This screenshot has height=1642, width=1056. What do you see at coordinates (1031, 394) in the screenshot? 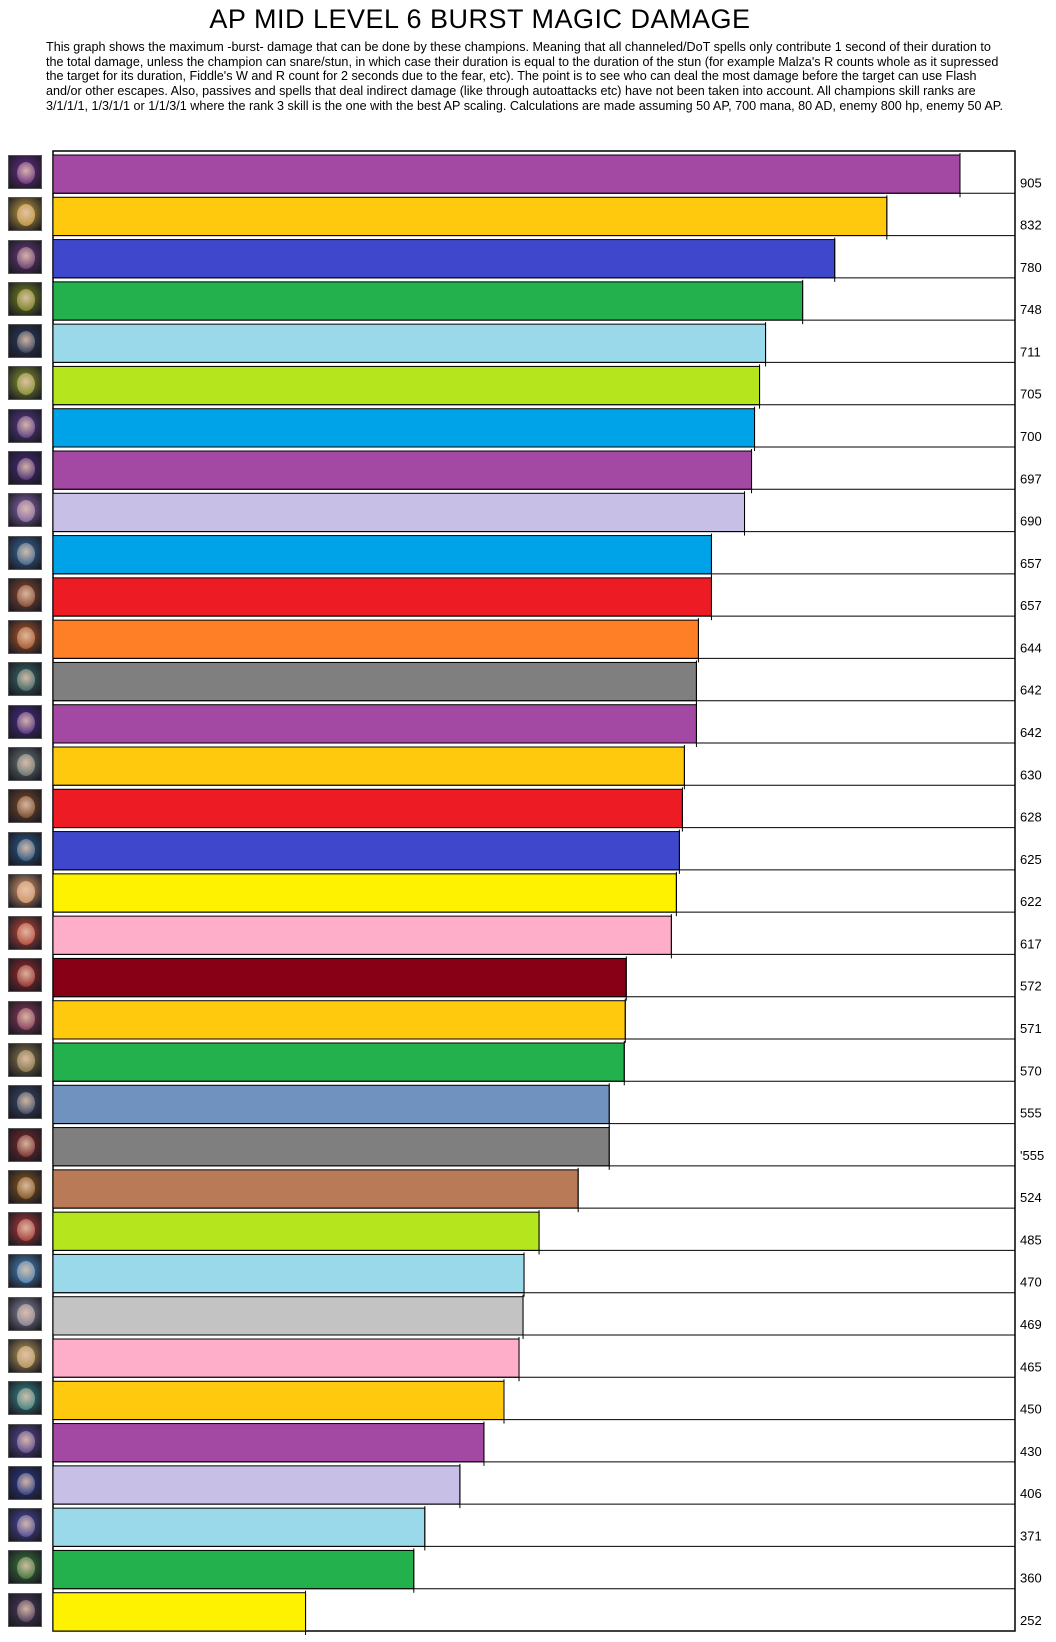
I see `value-label: 705` at bounding box center [1031, 394].